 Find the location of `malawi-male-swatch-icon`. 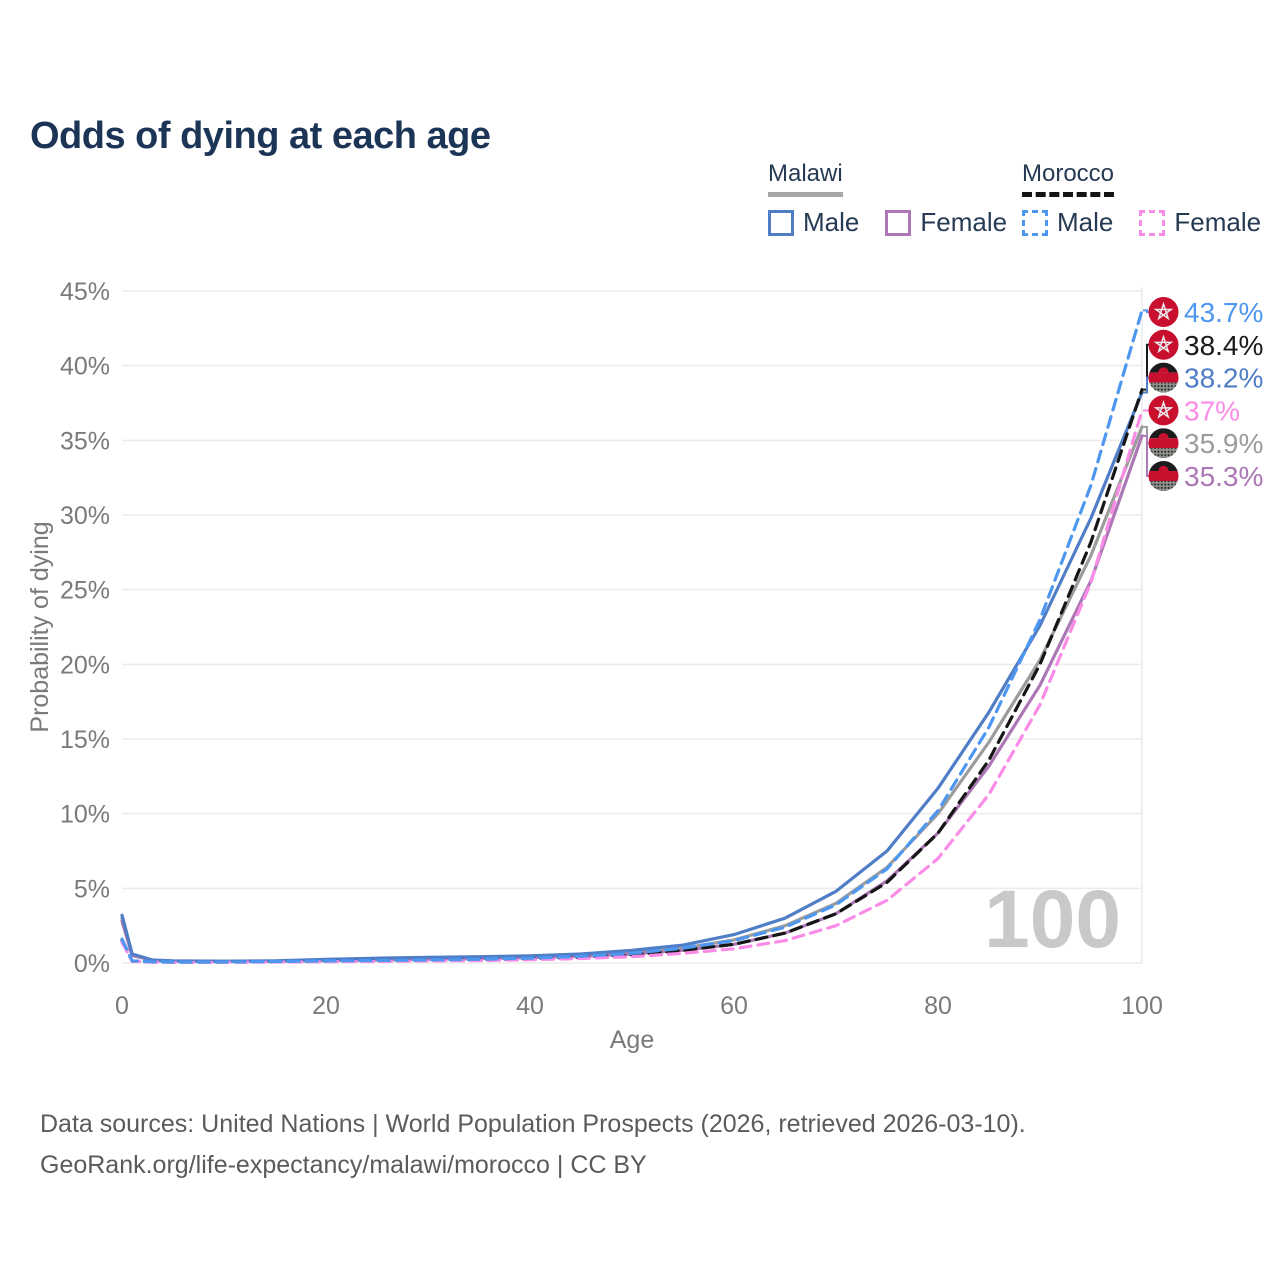

malawi-male-swatch-icon is located at coordinates (781, 222).